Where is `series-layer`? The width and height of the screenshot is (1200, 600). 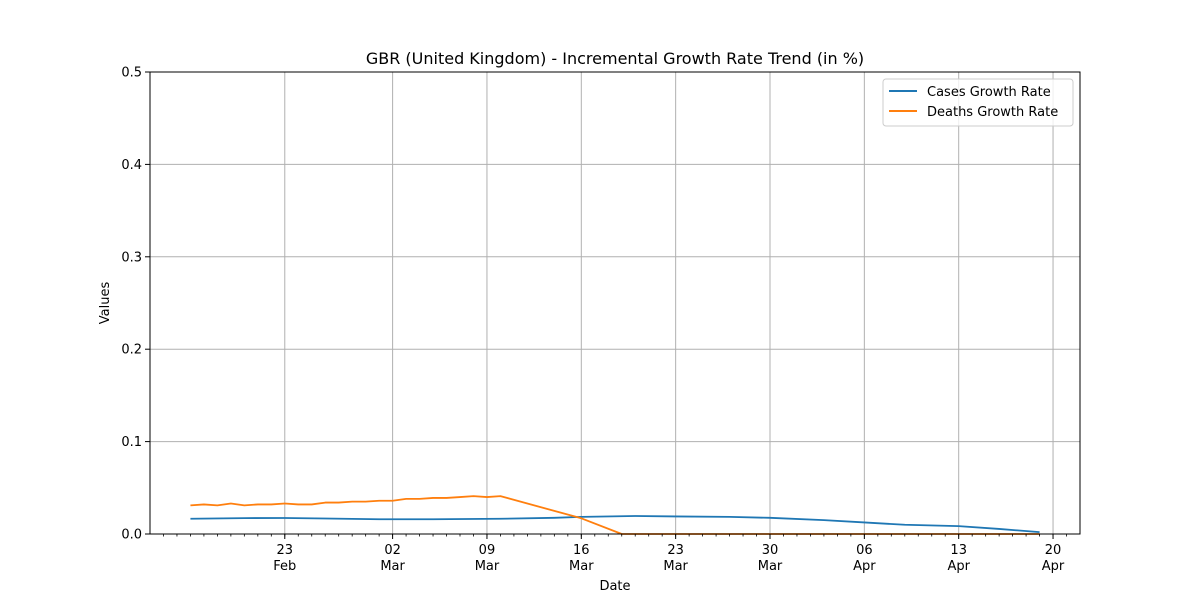
series-layer is located at coordinates (615, 515).